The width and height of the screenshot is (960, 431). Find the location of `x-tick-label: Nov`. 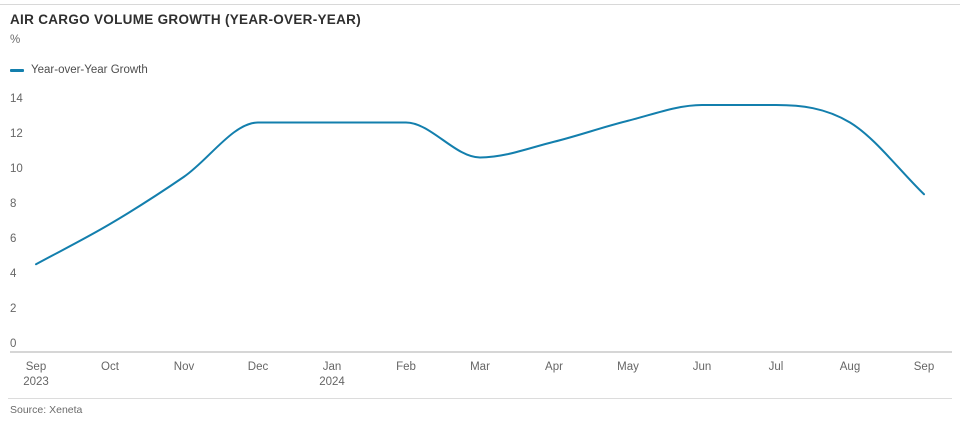

x-tick-label: Nov is located at coordinates (184, 367).